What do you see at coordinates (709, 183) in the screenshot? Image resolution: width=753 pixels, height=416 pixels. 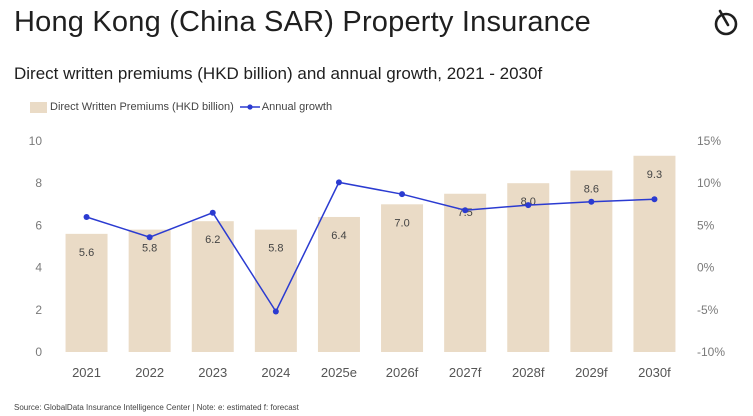 I see `y-right-tick-label: 10%` at bounding box center [709, 183].